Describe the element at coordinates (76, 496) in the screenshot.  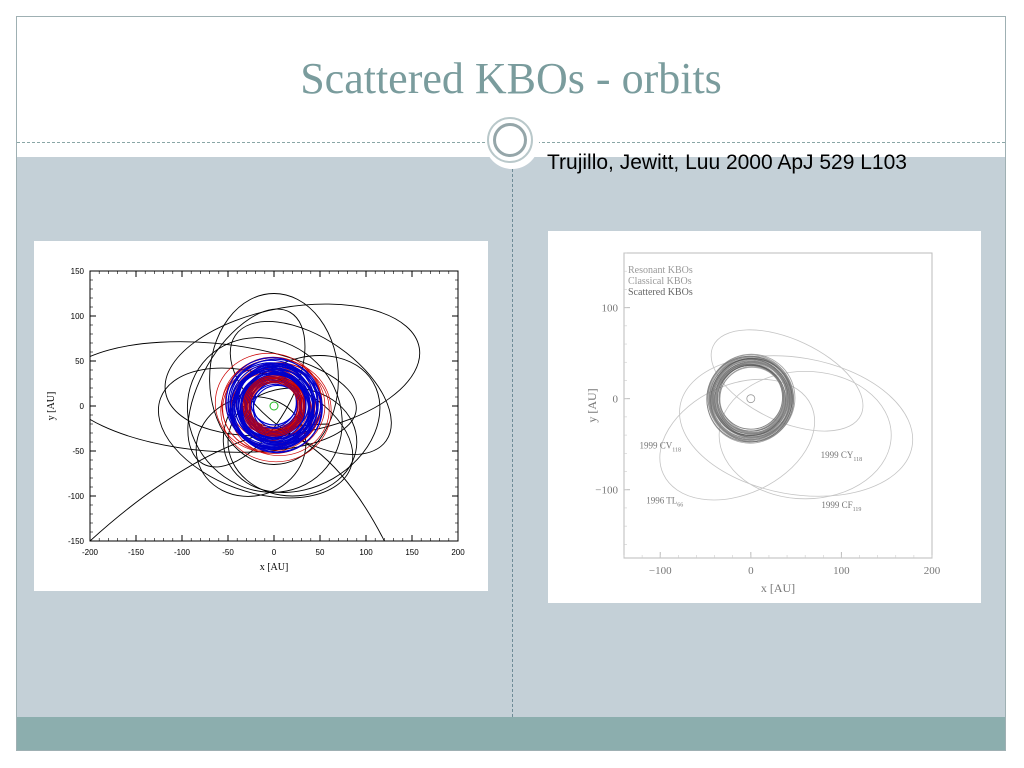
I see `y-tick-label: -100` at that location.